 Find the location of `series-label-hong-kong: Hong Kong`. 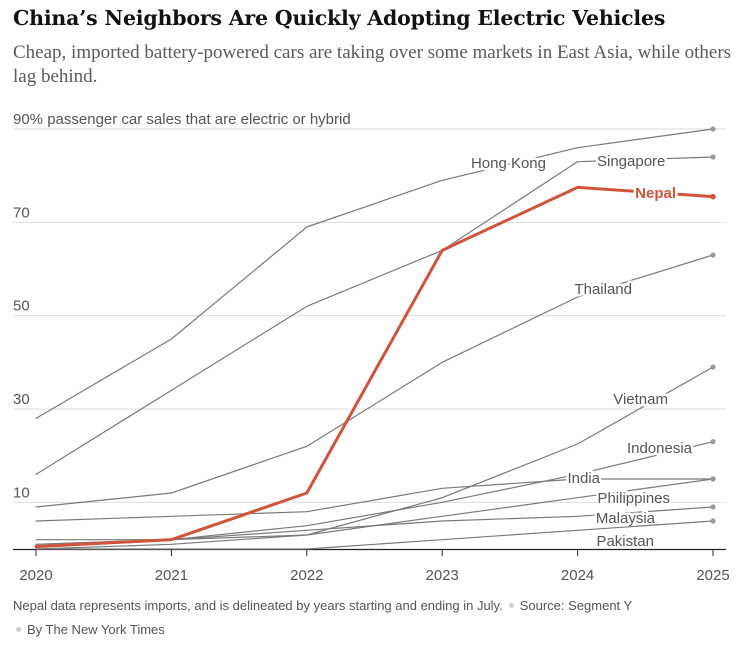

series-label-hong-kong: Hong Kong is located at coordinates (508, 163).